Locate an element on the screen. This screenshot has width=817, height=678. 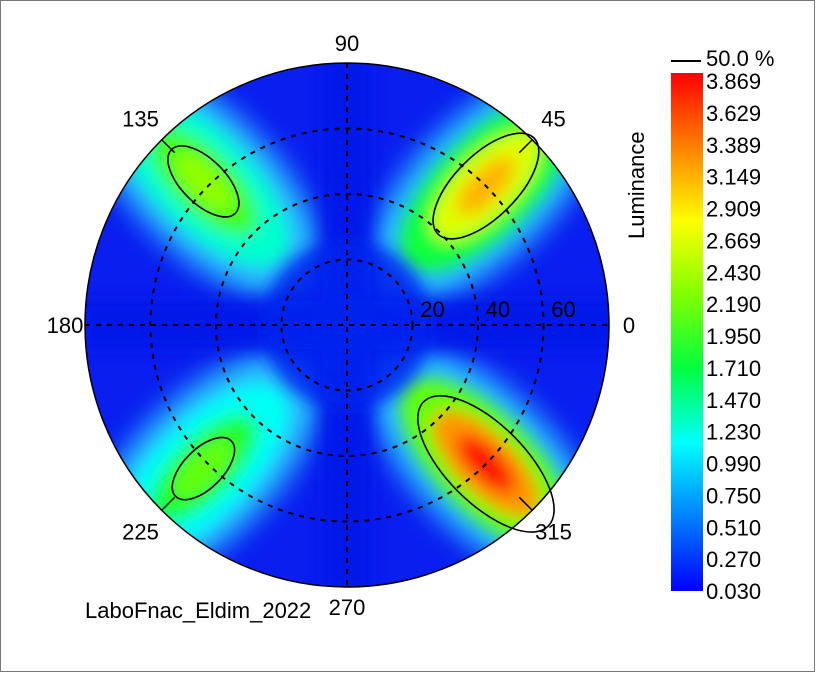
colorbar-tick-label: 1.710 is located at coordinates (733, 368).